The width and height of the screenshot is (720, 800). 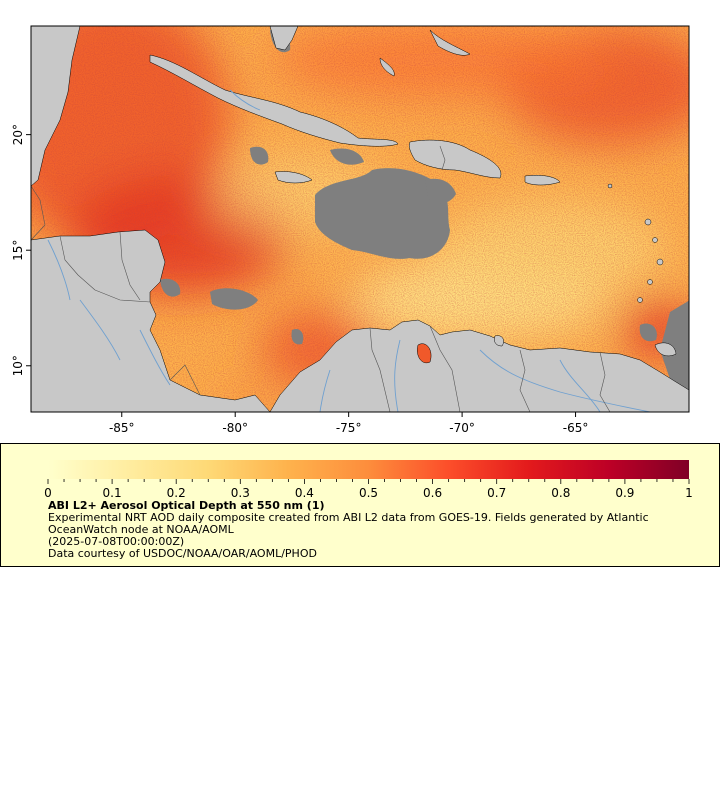 I want to click on colorbar-tick-label: 0, so click(x=48, y=493).